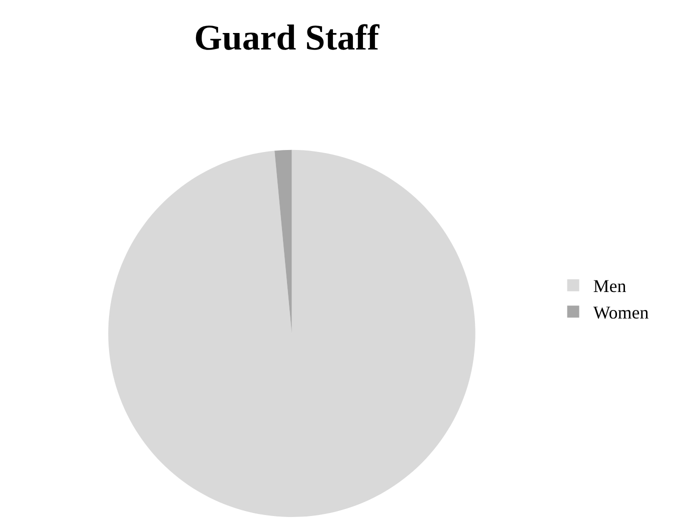 This screenshot has height=527, width=699. What do you see at coordinates (287, 37) in the screenshot?
I see `chart-title: Guard Staff` at bounding box center [287, 37].